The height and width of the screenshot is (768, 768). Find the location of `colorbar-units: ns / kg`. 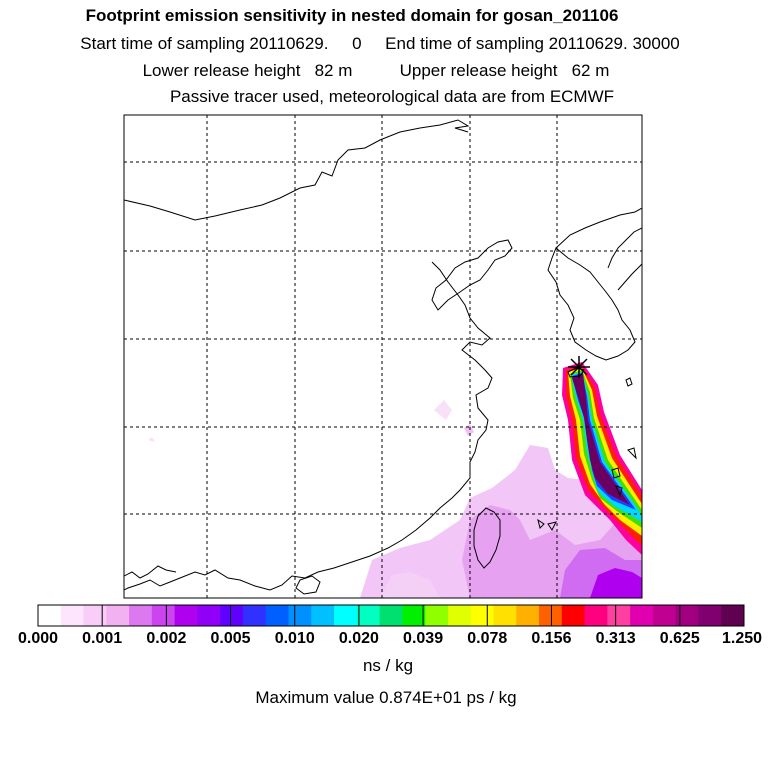

colorbar-units: ns / kg is located at coordinates (388, 665).